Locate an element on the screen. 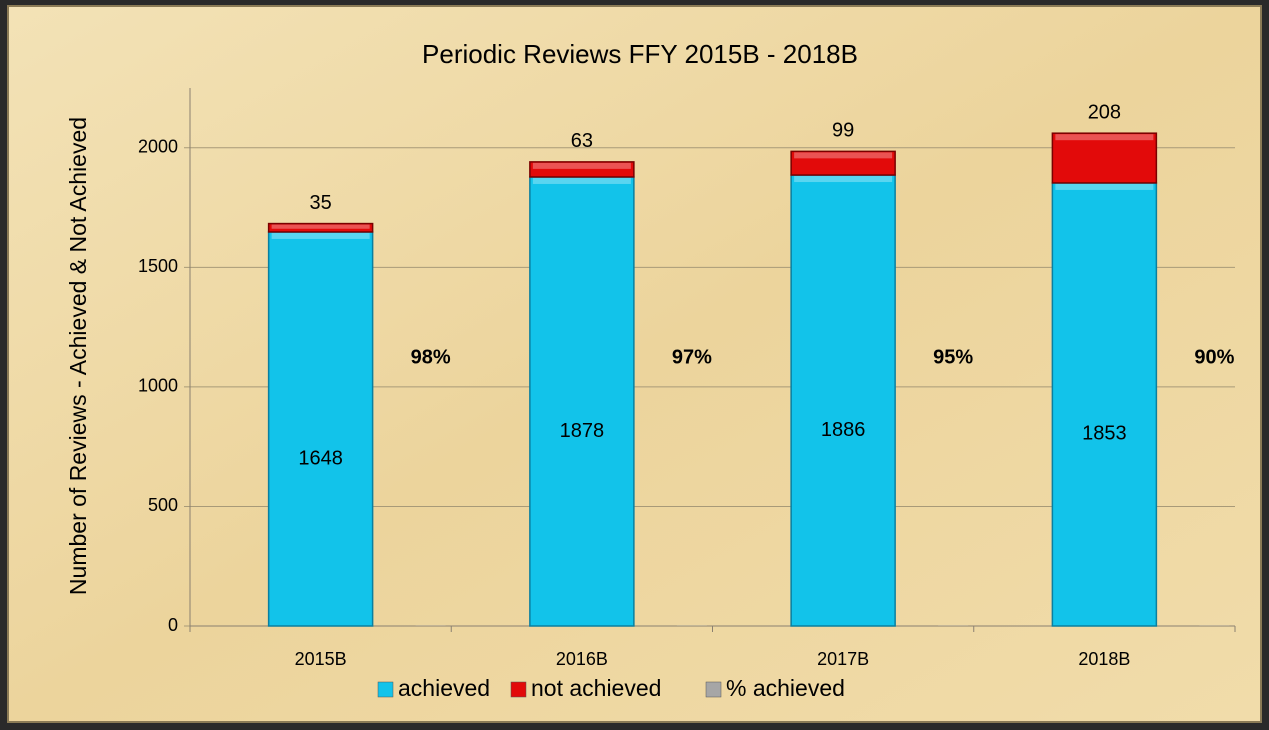 The height and width of the screenshot is (730, 1269). value-label: 1886 is located at coordinates (843, 430).